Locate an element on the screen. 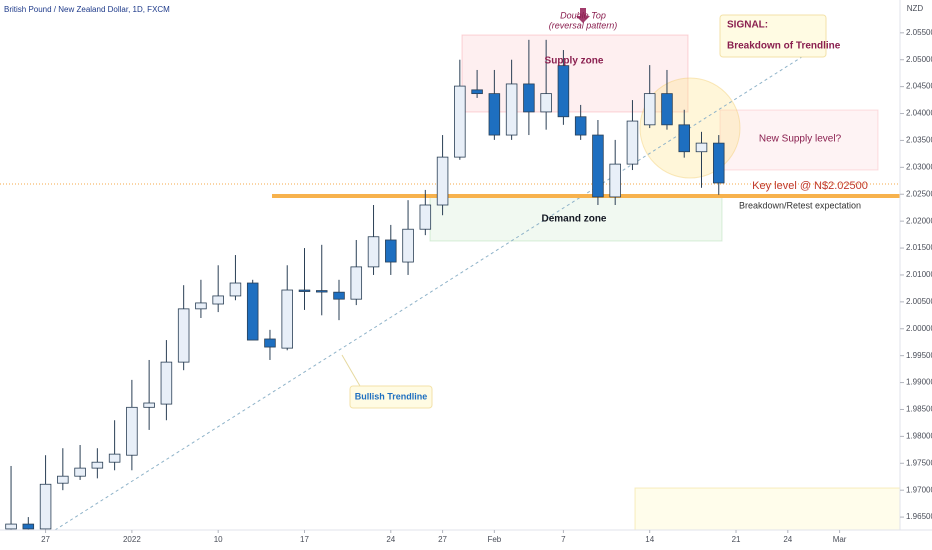 This screenshot has width=932, height=550. arrow is located at coordinates (583, 15).